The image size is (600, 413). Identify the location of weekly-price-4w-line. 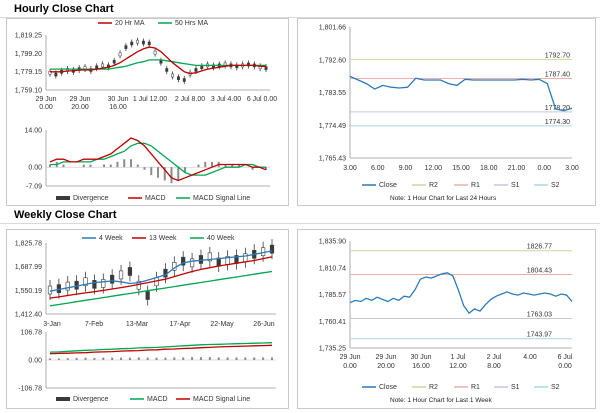
(161, 271).